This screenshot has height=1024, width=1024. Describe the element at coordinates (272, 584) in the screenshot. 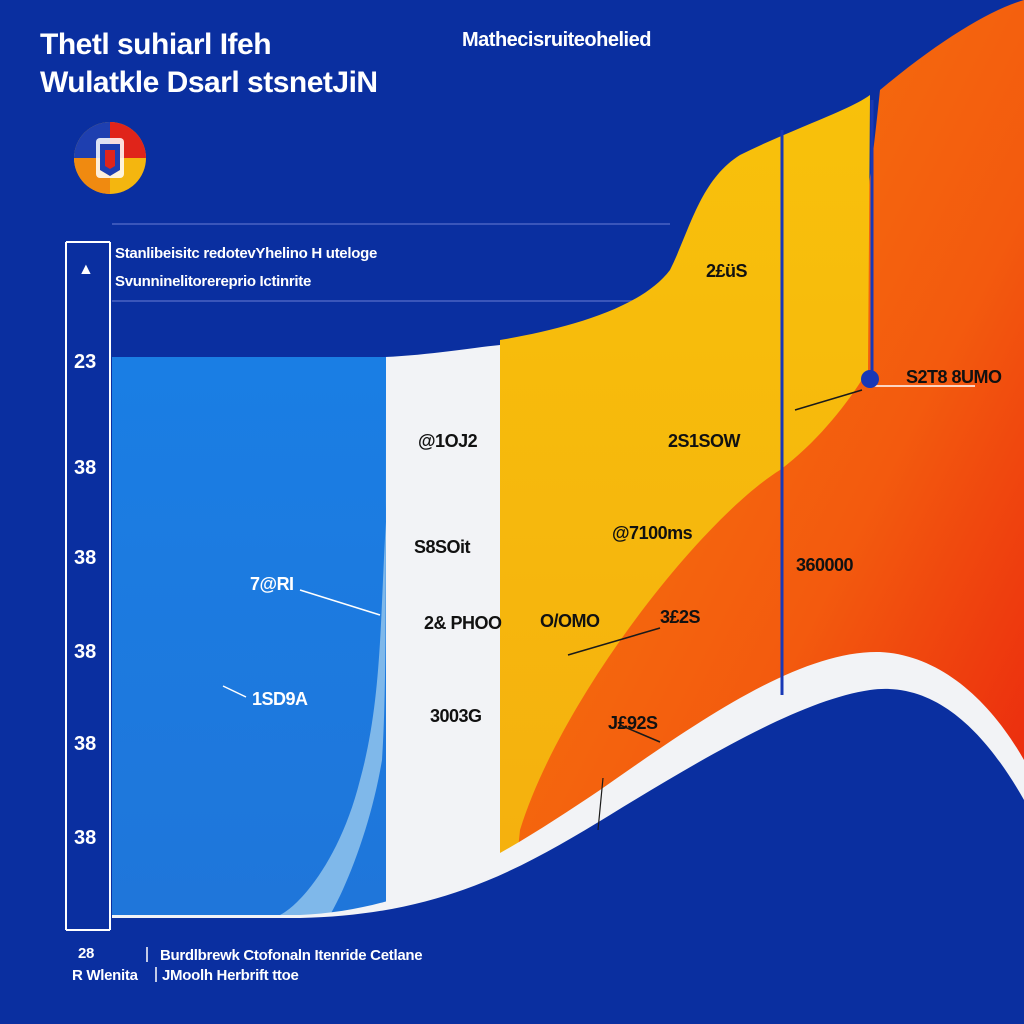

I see `data-label: 7@RI` at that location.